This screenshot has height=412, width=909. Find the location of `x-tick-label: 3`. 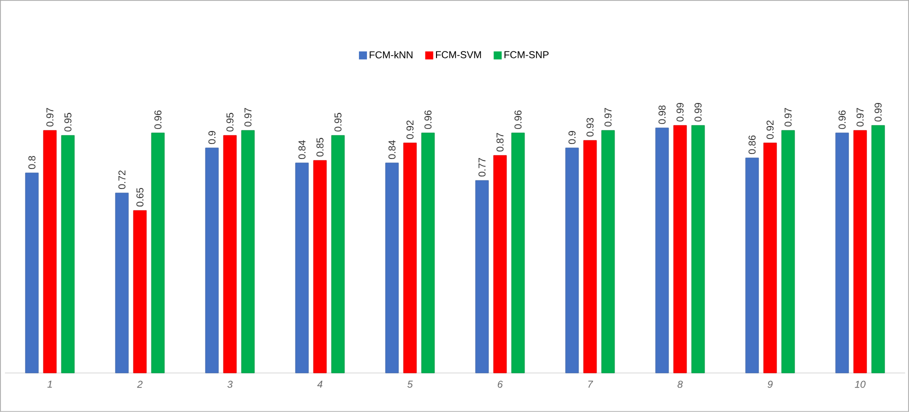

x-tick-label: 3 is located at coordinates (230, 384).